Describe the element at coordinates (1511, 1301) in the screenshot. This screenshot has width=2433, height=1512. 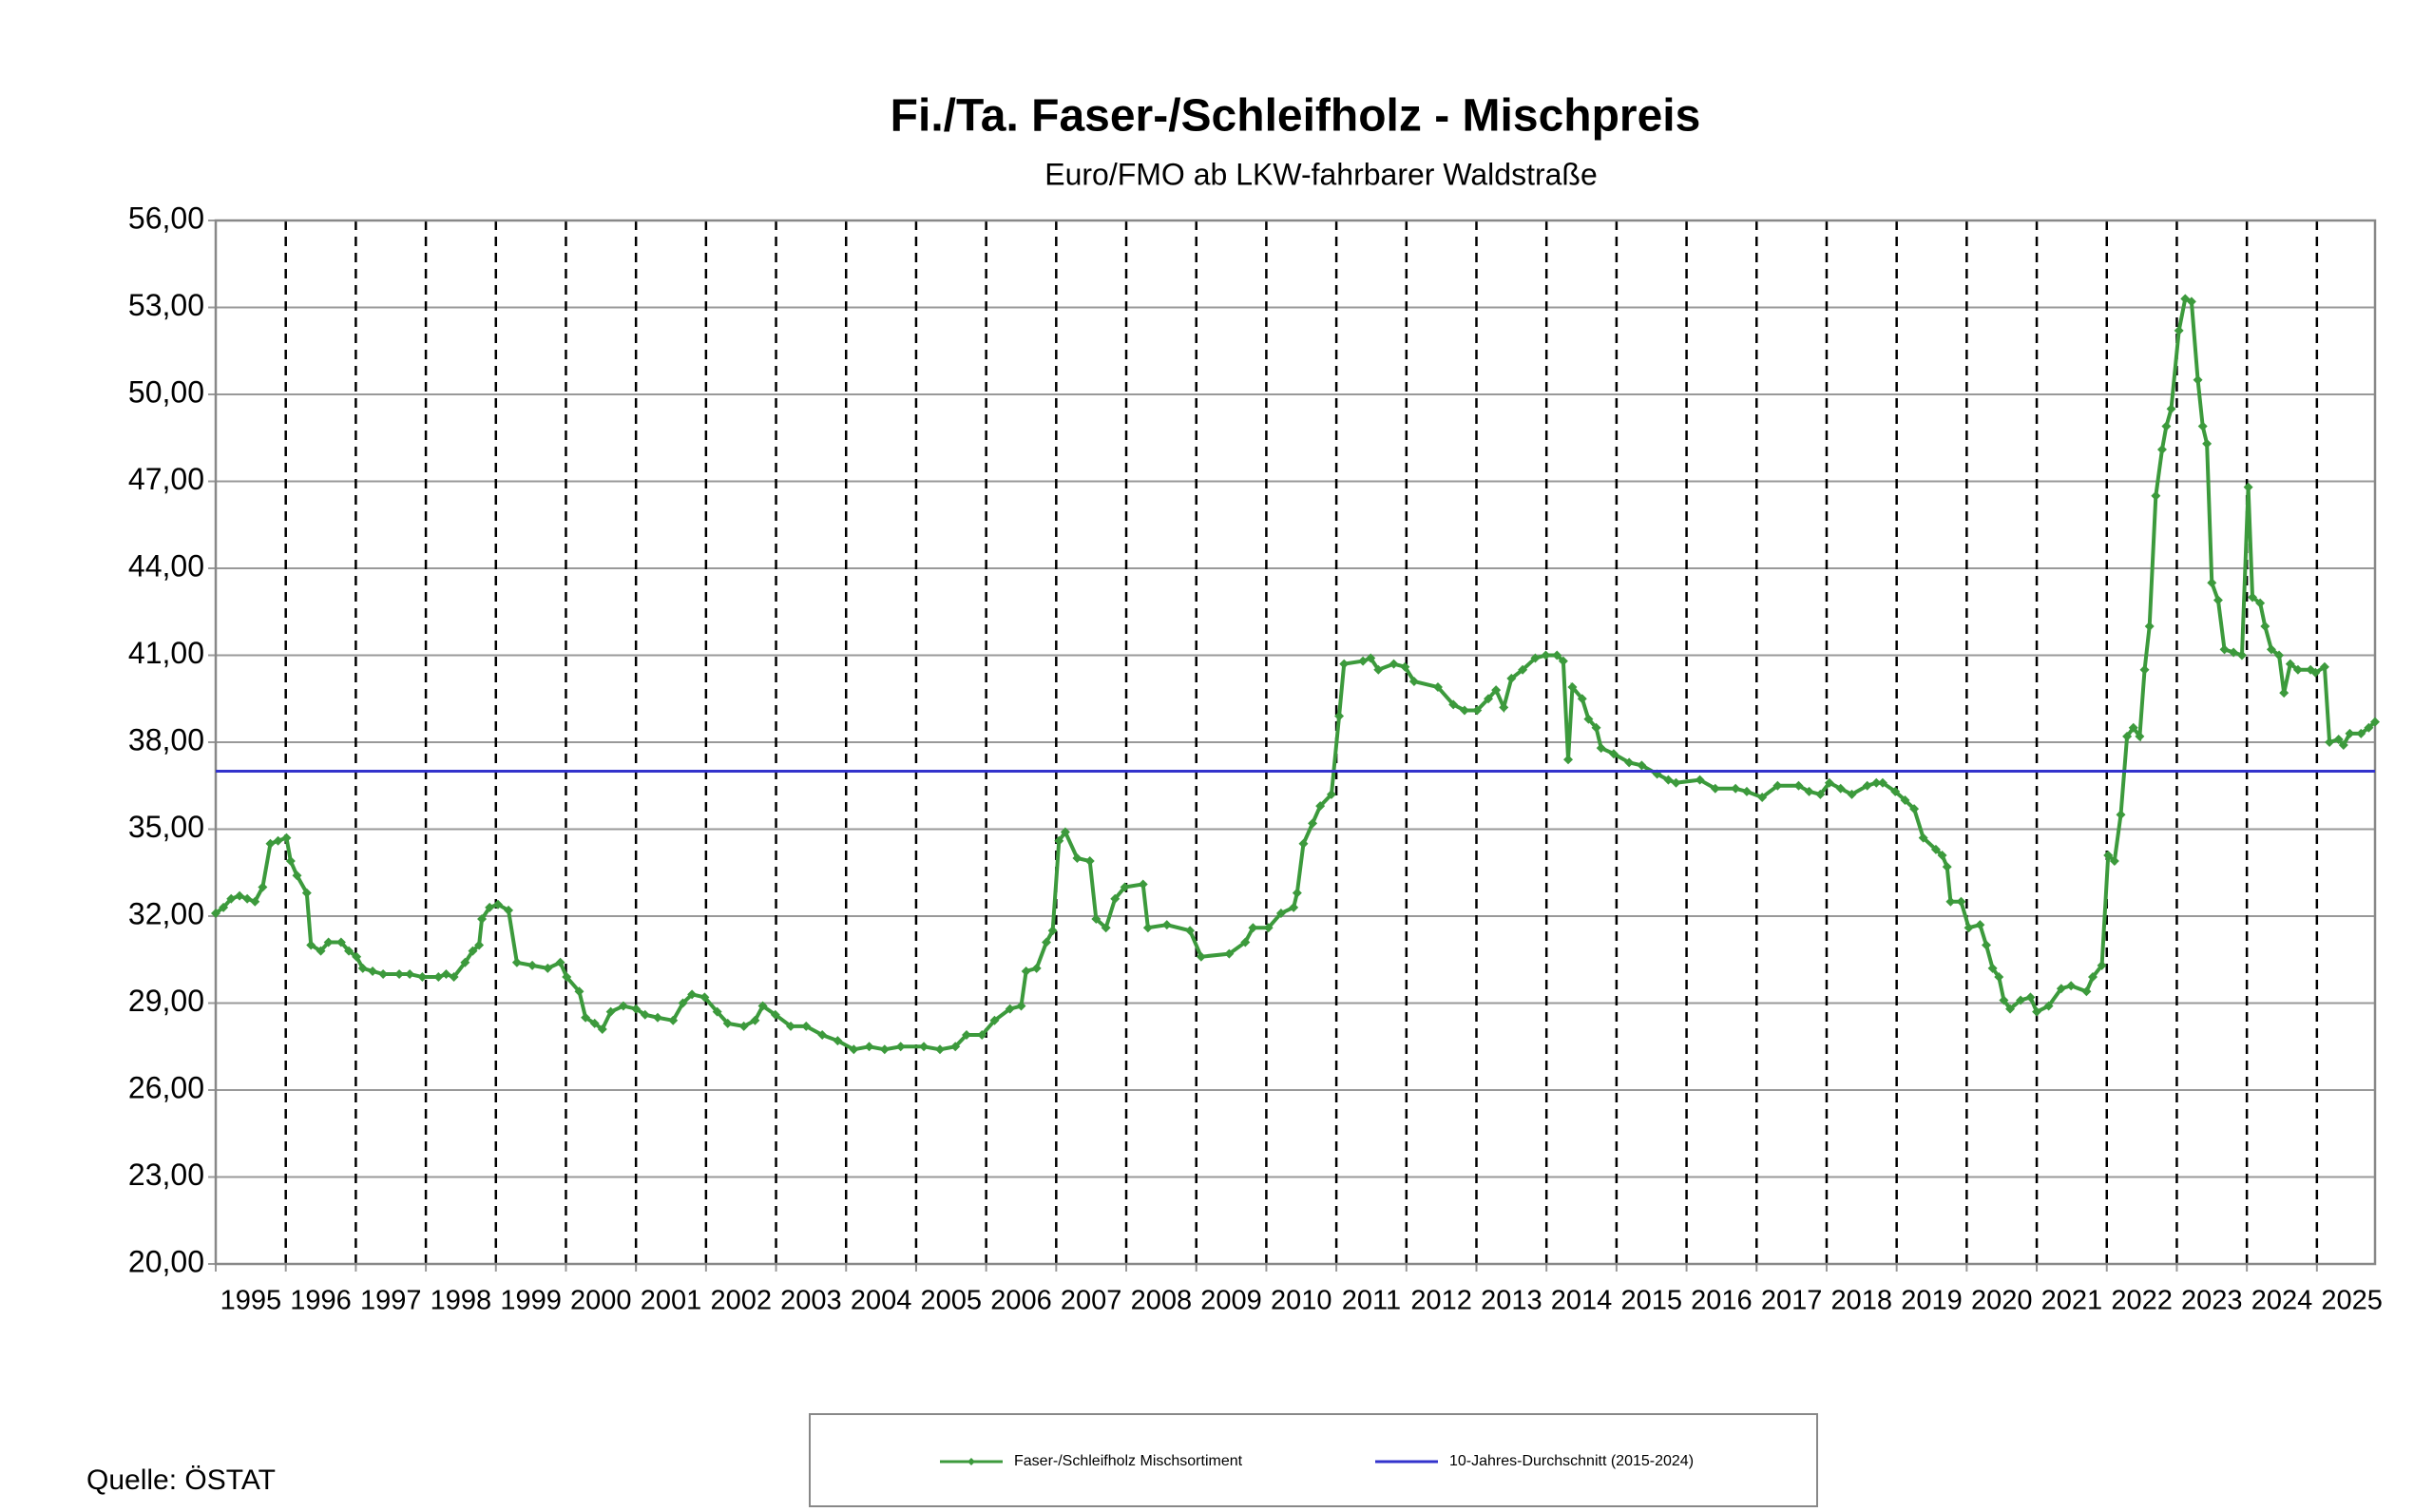
I see `x-tick-label: 2013` at that location.